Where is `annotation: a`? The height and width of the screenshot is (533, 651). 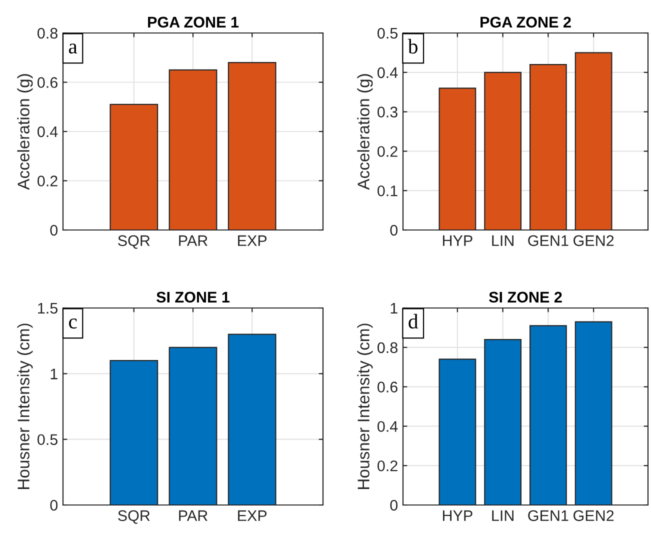
annotation: a is located at coordinates (73, 49).